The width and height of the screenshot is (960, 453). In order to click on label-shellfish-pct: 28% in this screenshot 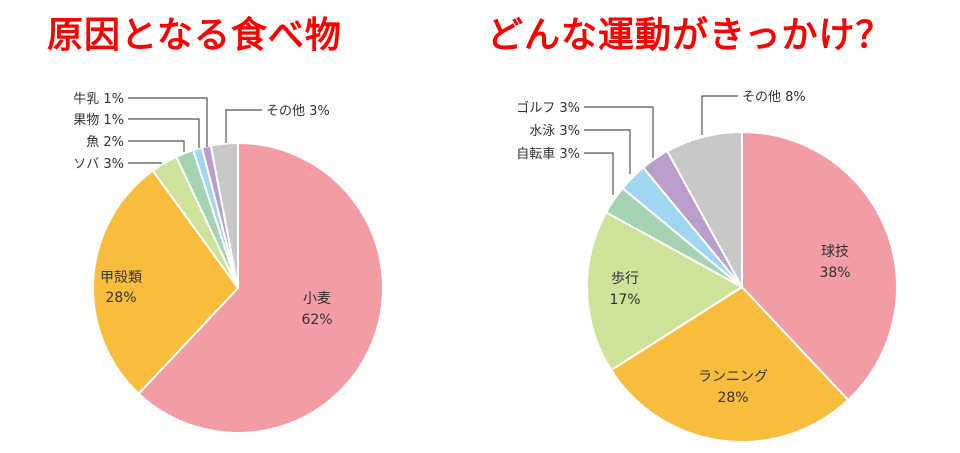, I will do `click(120, 298)`.